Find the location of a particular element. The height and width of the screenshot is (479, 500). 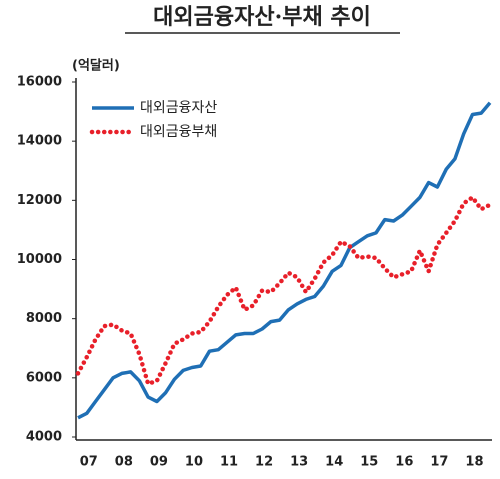

y-tick-label: 6000 is located at coordinates (44, 377).